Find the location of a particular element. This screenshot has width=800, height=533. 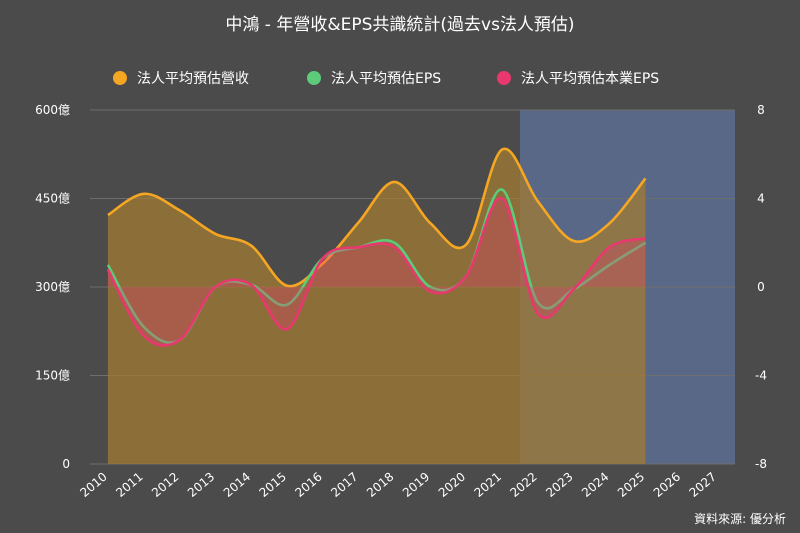

x-tick: 2022 is located at coordinates (523, 485).